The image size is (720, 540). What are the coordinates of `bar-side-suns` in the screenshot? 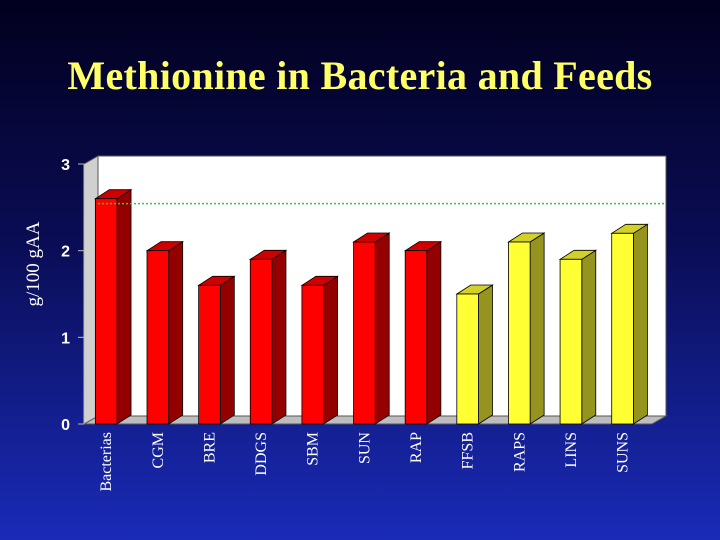 It's located at (640, 324).